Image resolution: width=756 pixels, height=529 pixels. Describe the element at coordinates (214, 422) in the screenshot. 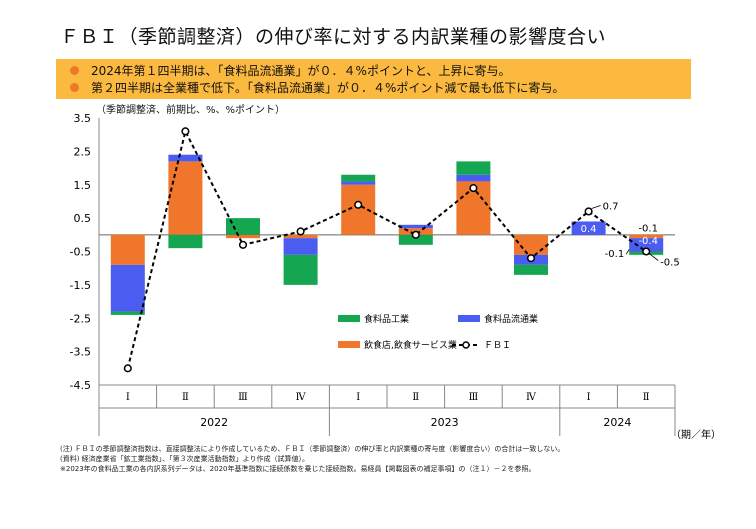

I see `year-label: 2022` at that location.